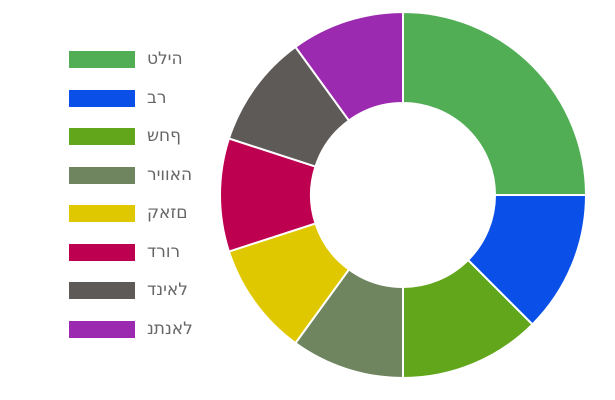 The image size is (615, 400). I want to click on legend-label: נתנאל, so click(170, 328).